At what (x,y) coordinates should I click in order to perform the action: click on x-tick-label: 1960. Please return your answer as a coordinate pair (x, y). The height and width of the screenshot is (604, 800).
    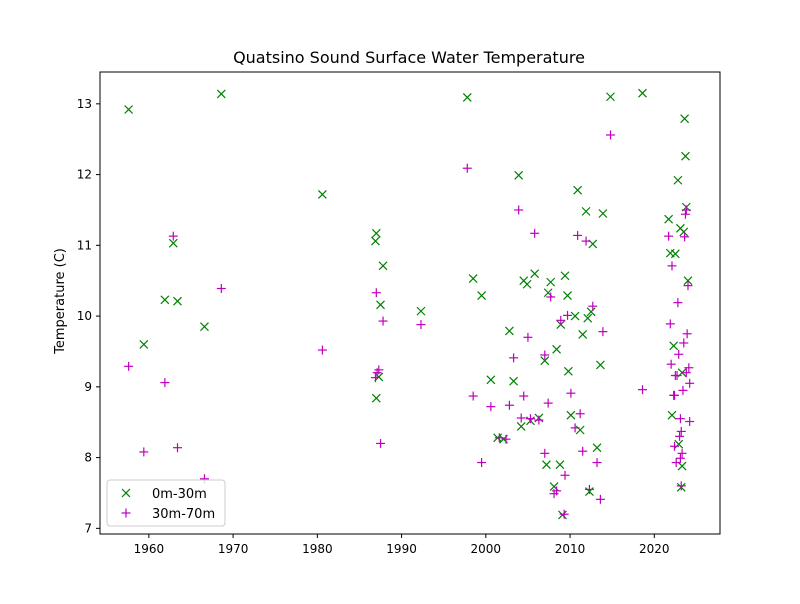
    Looking at the image, I should click on (149, 549).